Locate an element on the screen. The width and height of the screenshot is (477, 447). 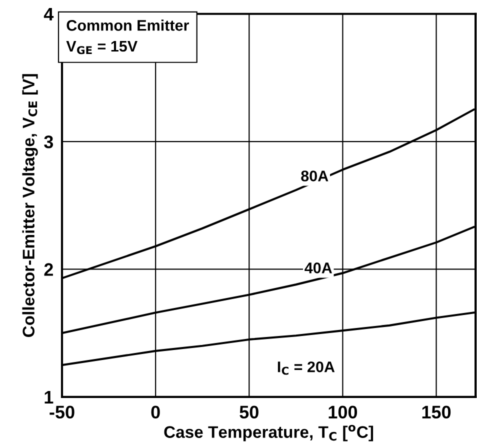
annotation: Common Emitter V$_{GE}$ = 15V is located at coordinates (127, 37).